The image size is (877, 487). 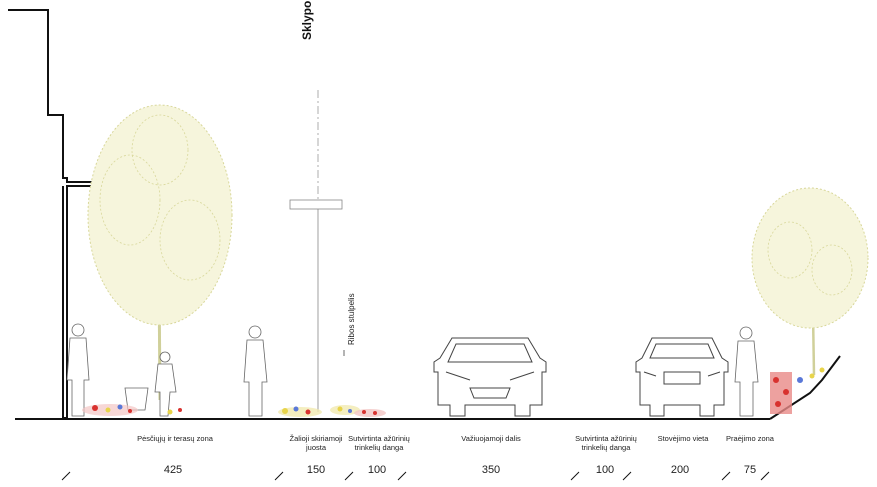 I want to click on dimension-paving-left: 100, so click(x=377, y=470).